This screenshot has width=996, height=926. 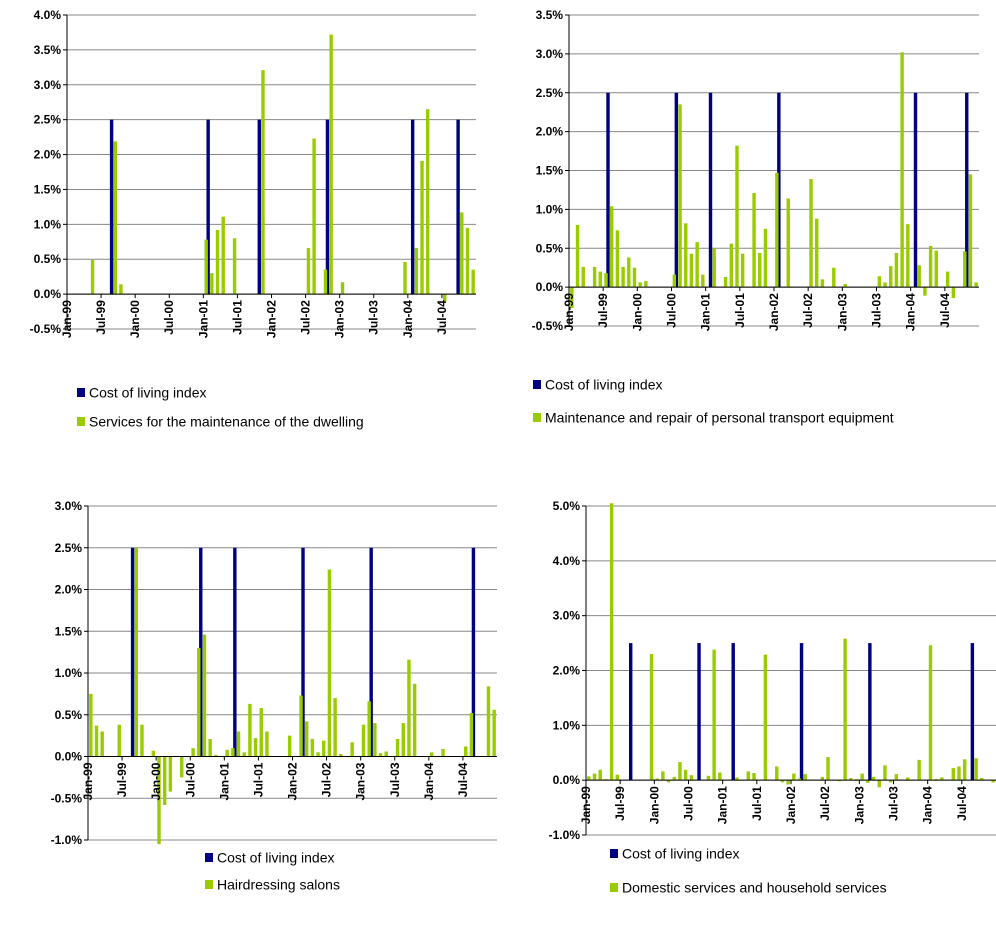 I want to click on x-tick-label: Jan-01, so click(x=723, y=805).